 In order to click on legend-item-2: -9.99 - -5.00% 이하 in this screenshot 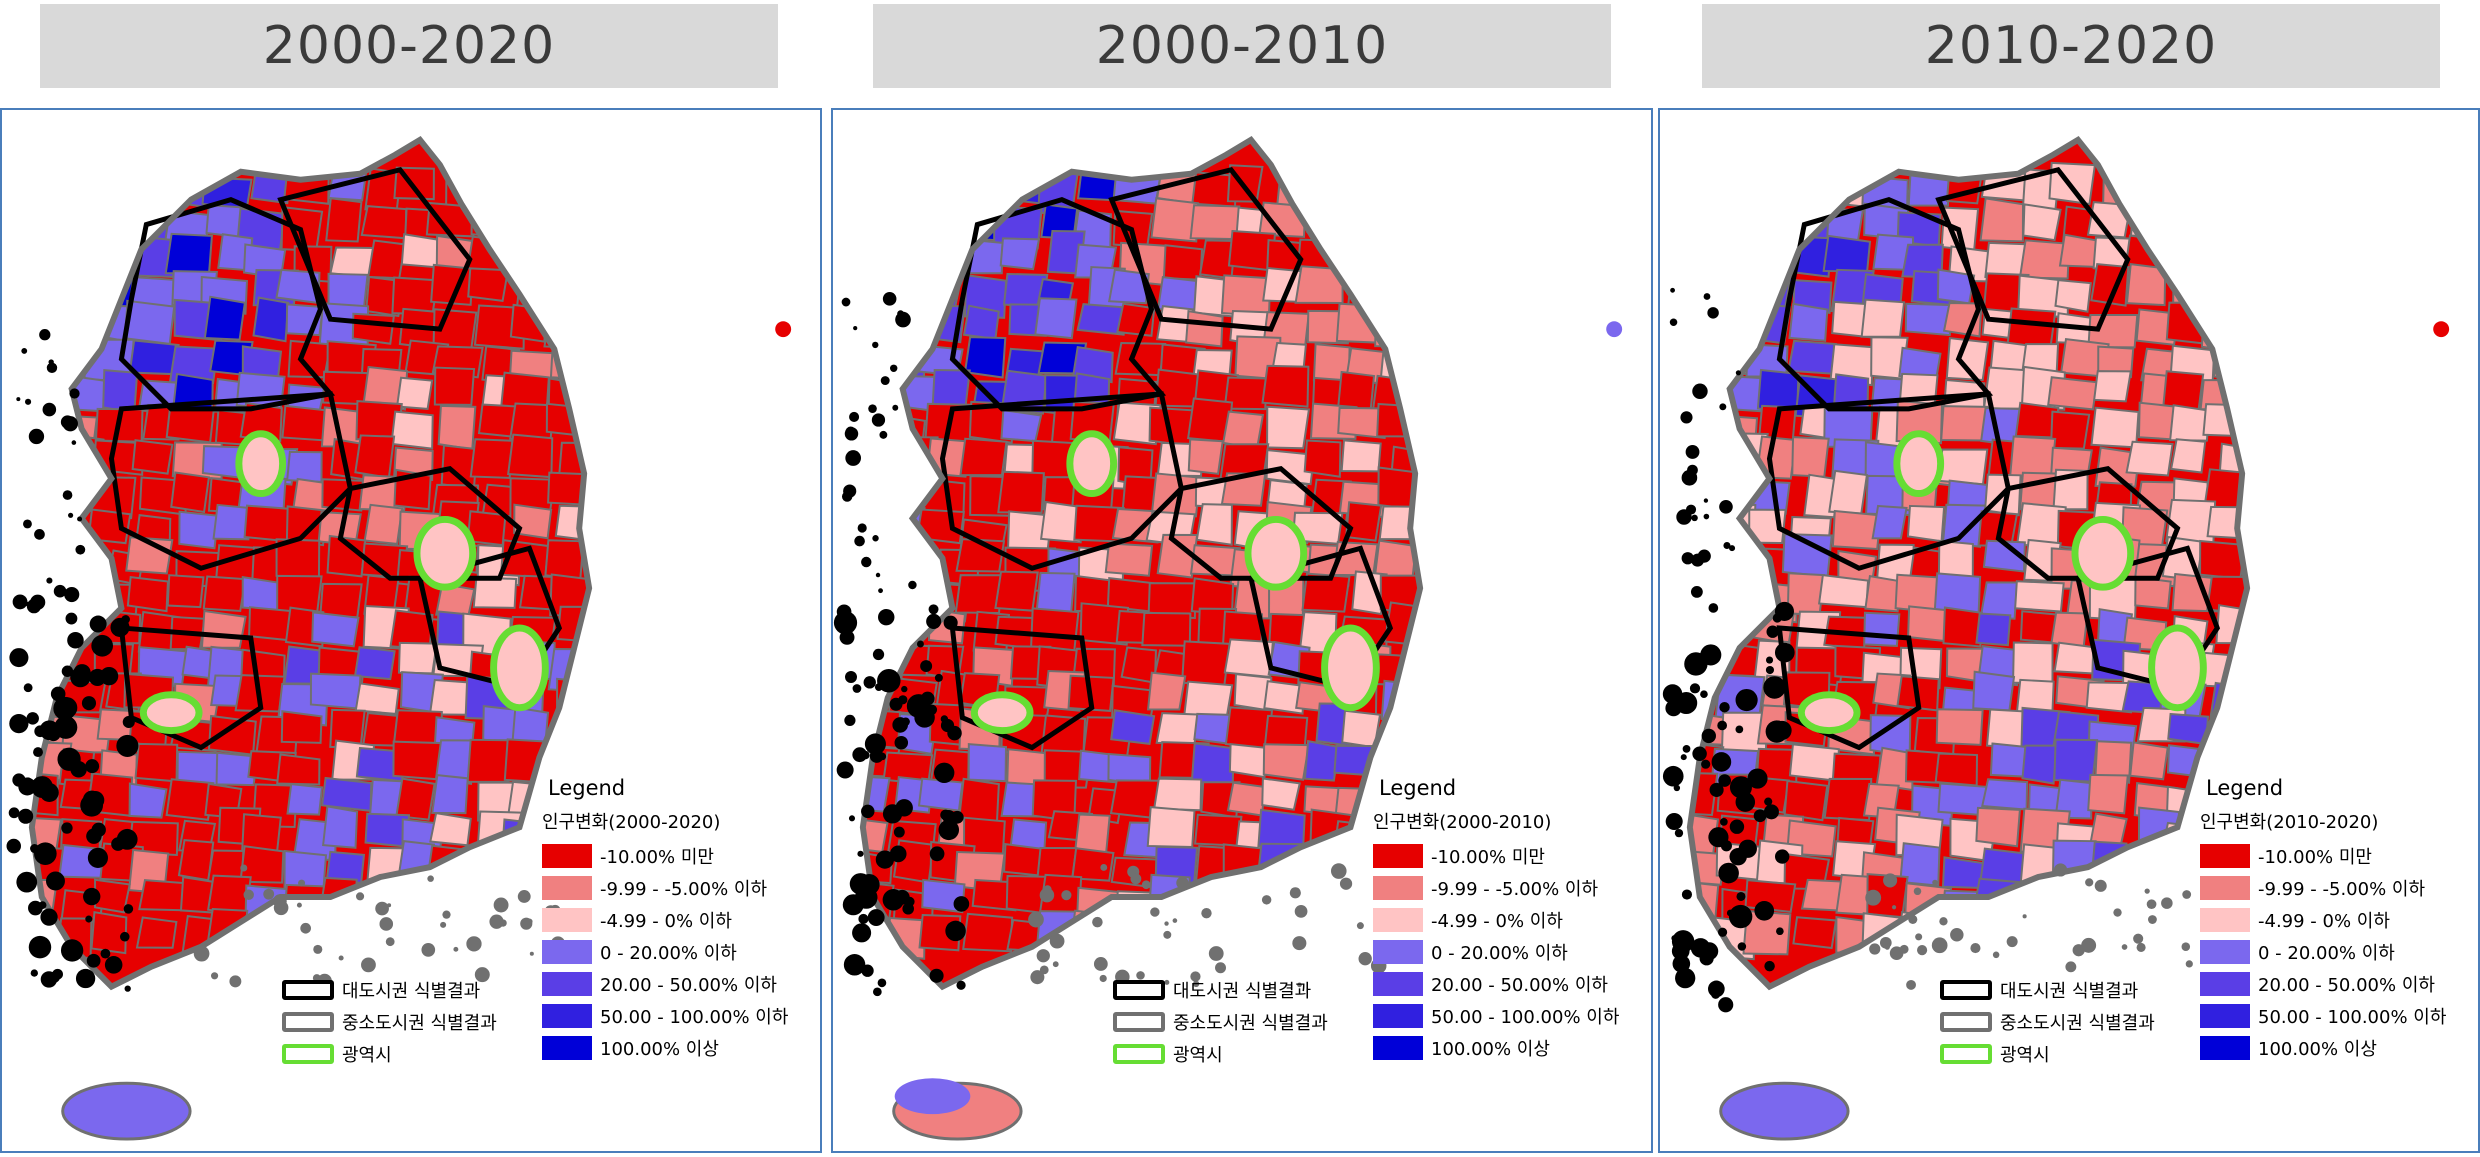, I will do `click(2339, 888)`.